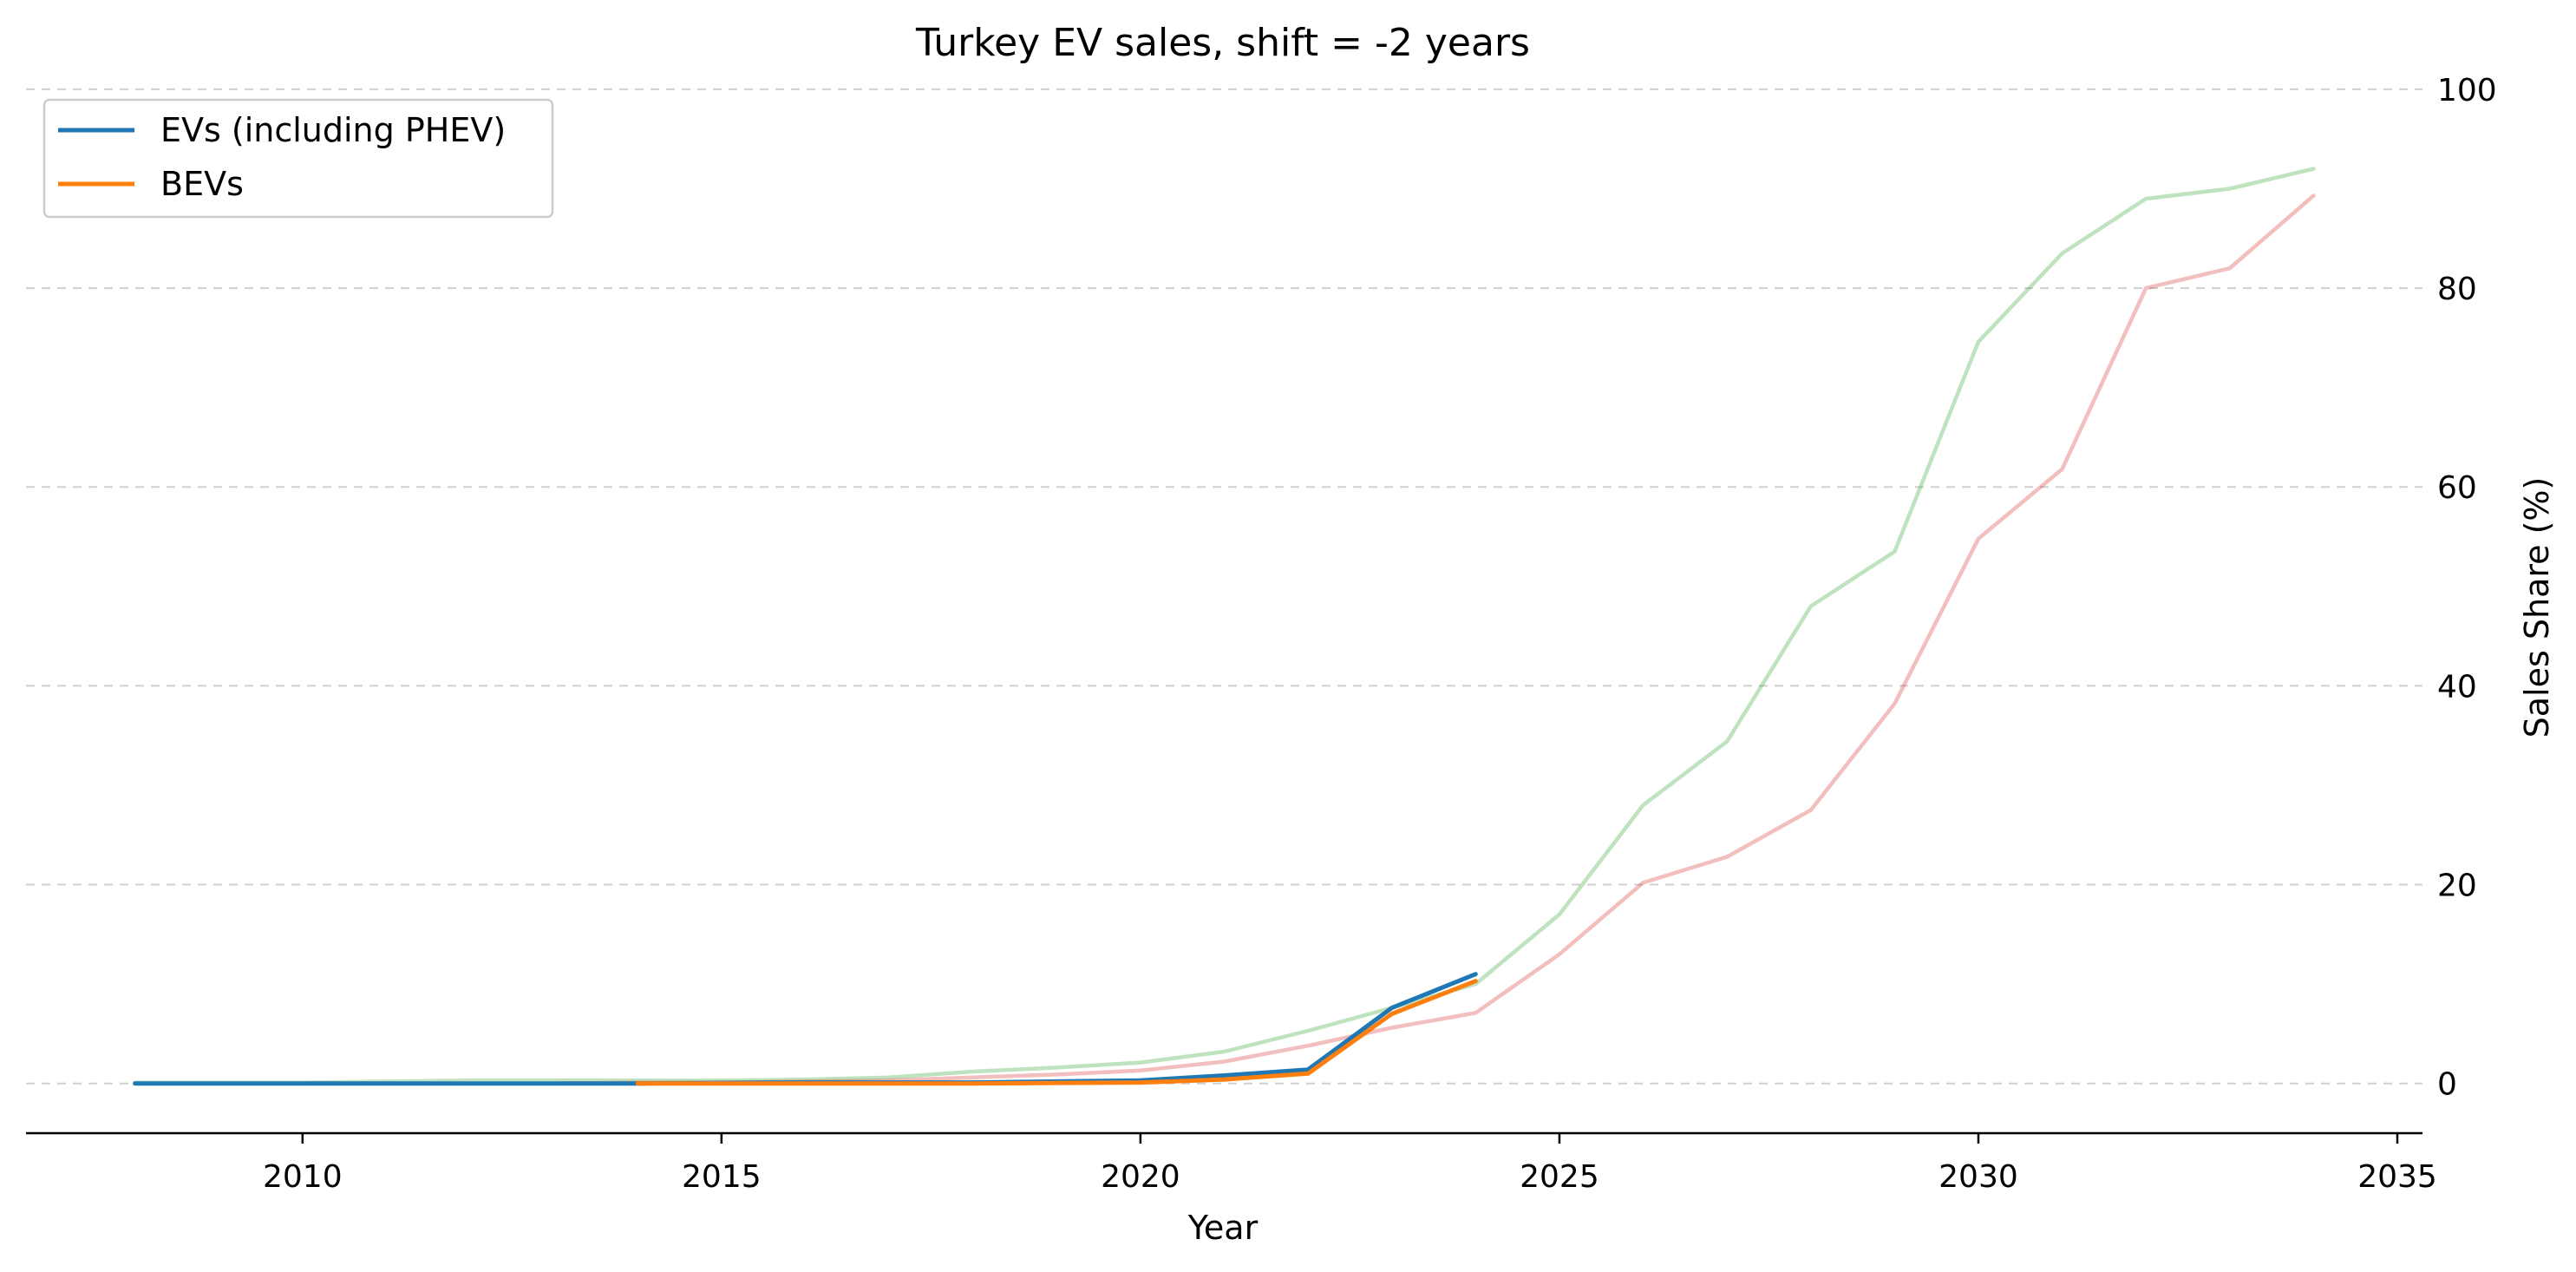  Describe the element at coordinates (1559, 1177) in the screenshot. I see `x-tick-label: 2025` at that location.